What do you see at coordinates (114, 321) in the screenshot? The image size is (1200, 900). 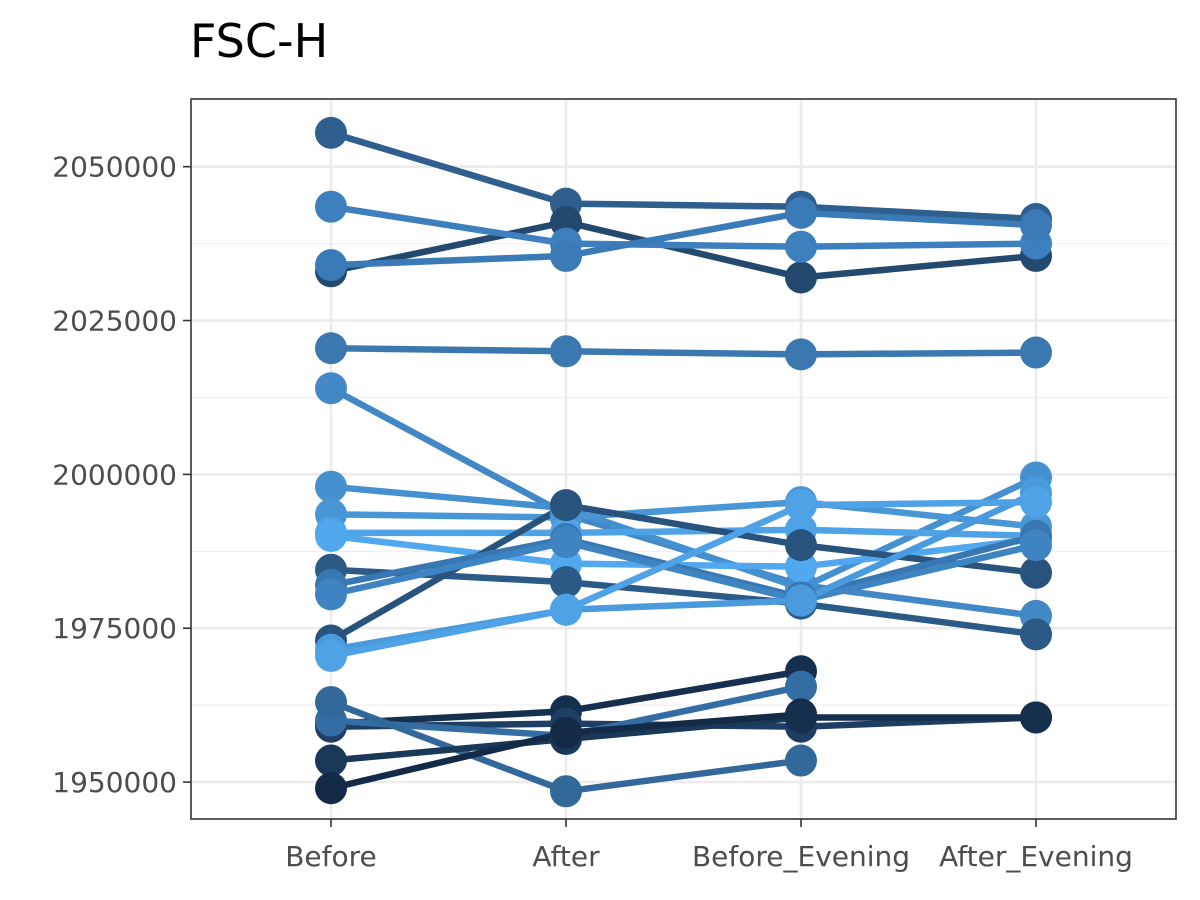 I see `y-tick-label: 2025000` at bounding box center [114, 321].